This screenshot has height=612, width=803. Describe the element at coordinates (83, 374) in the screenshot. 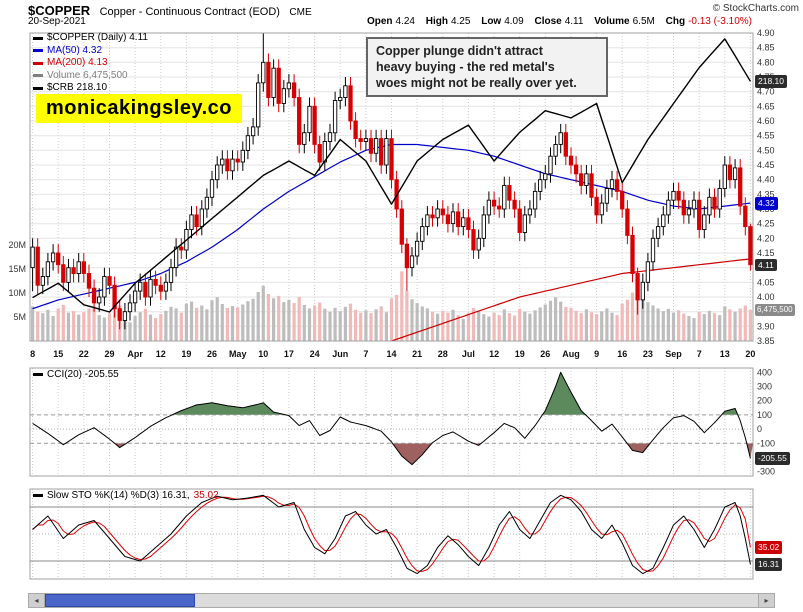

I see `cci-legend-label: CCI(20) -205.55` at that location.